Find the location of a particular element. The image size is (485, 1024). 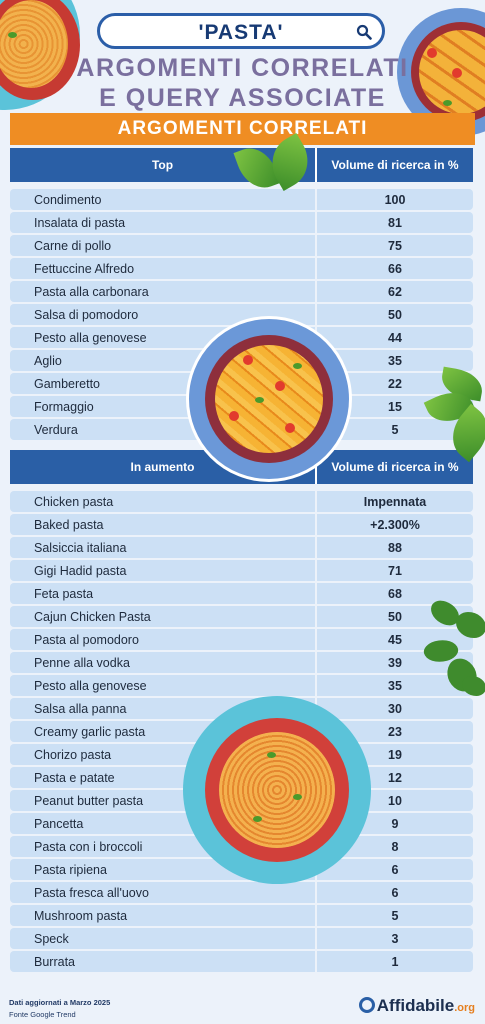

keyword-cell: Speck is located at coordinates (162, 938).